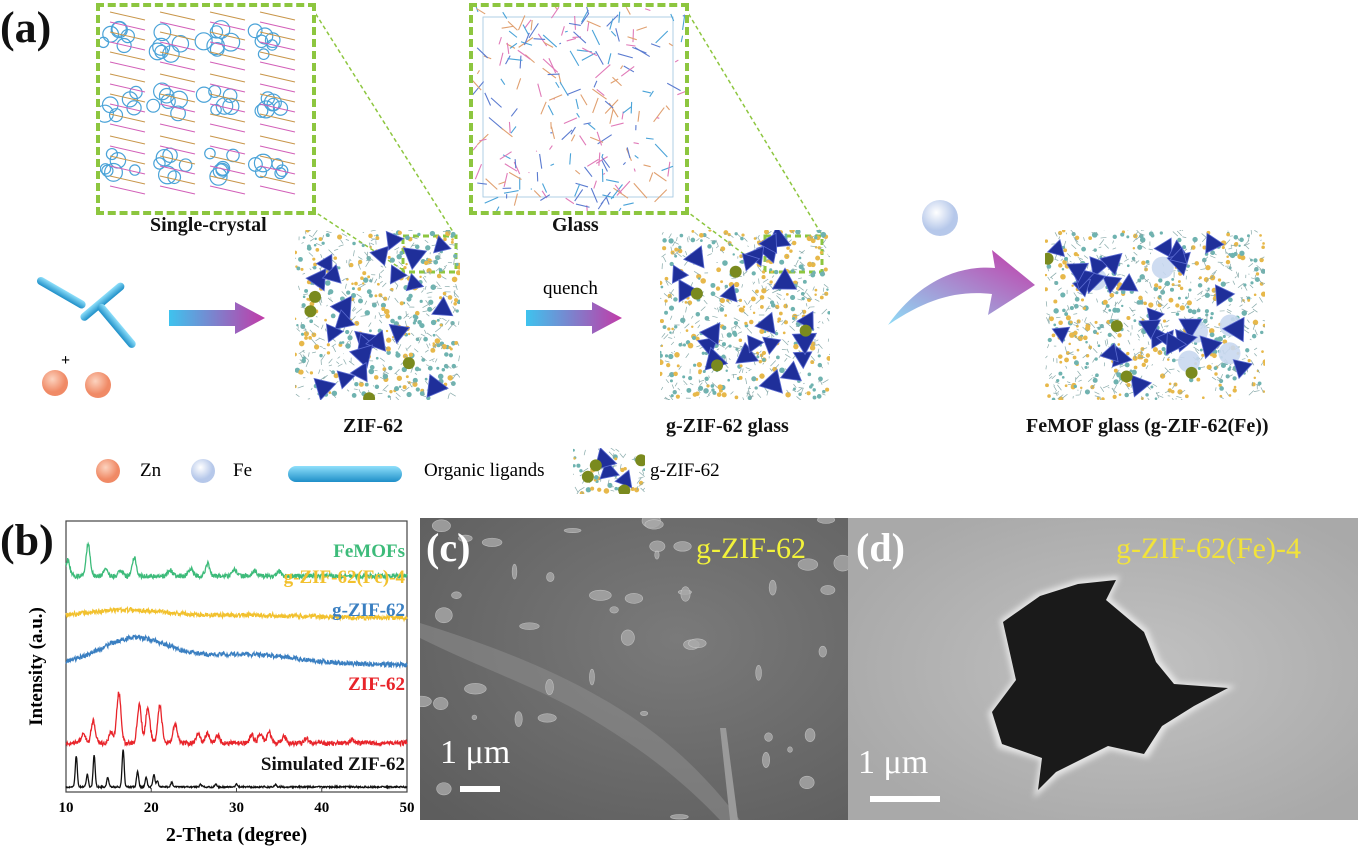 This screenshot has height=860, width=1358. What do you see at coordinates (321, 808) in the screenshot?
I see `x-tick-label: 40` at bounding box center [321, 808].